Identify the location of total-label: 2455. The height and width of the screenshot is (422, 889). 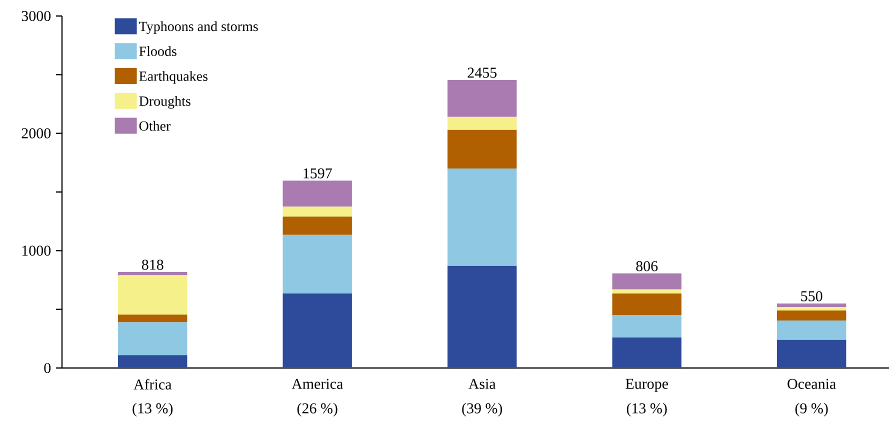
(482, 73).